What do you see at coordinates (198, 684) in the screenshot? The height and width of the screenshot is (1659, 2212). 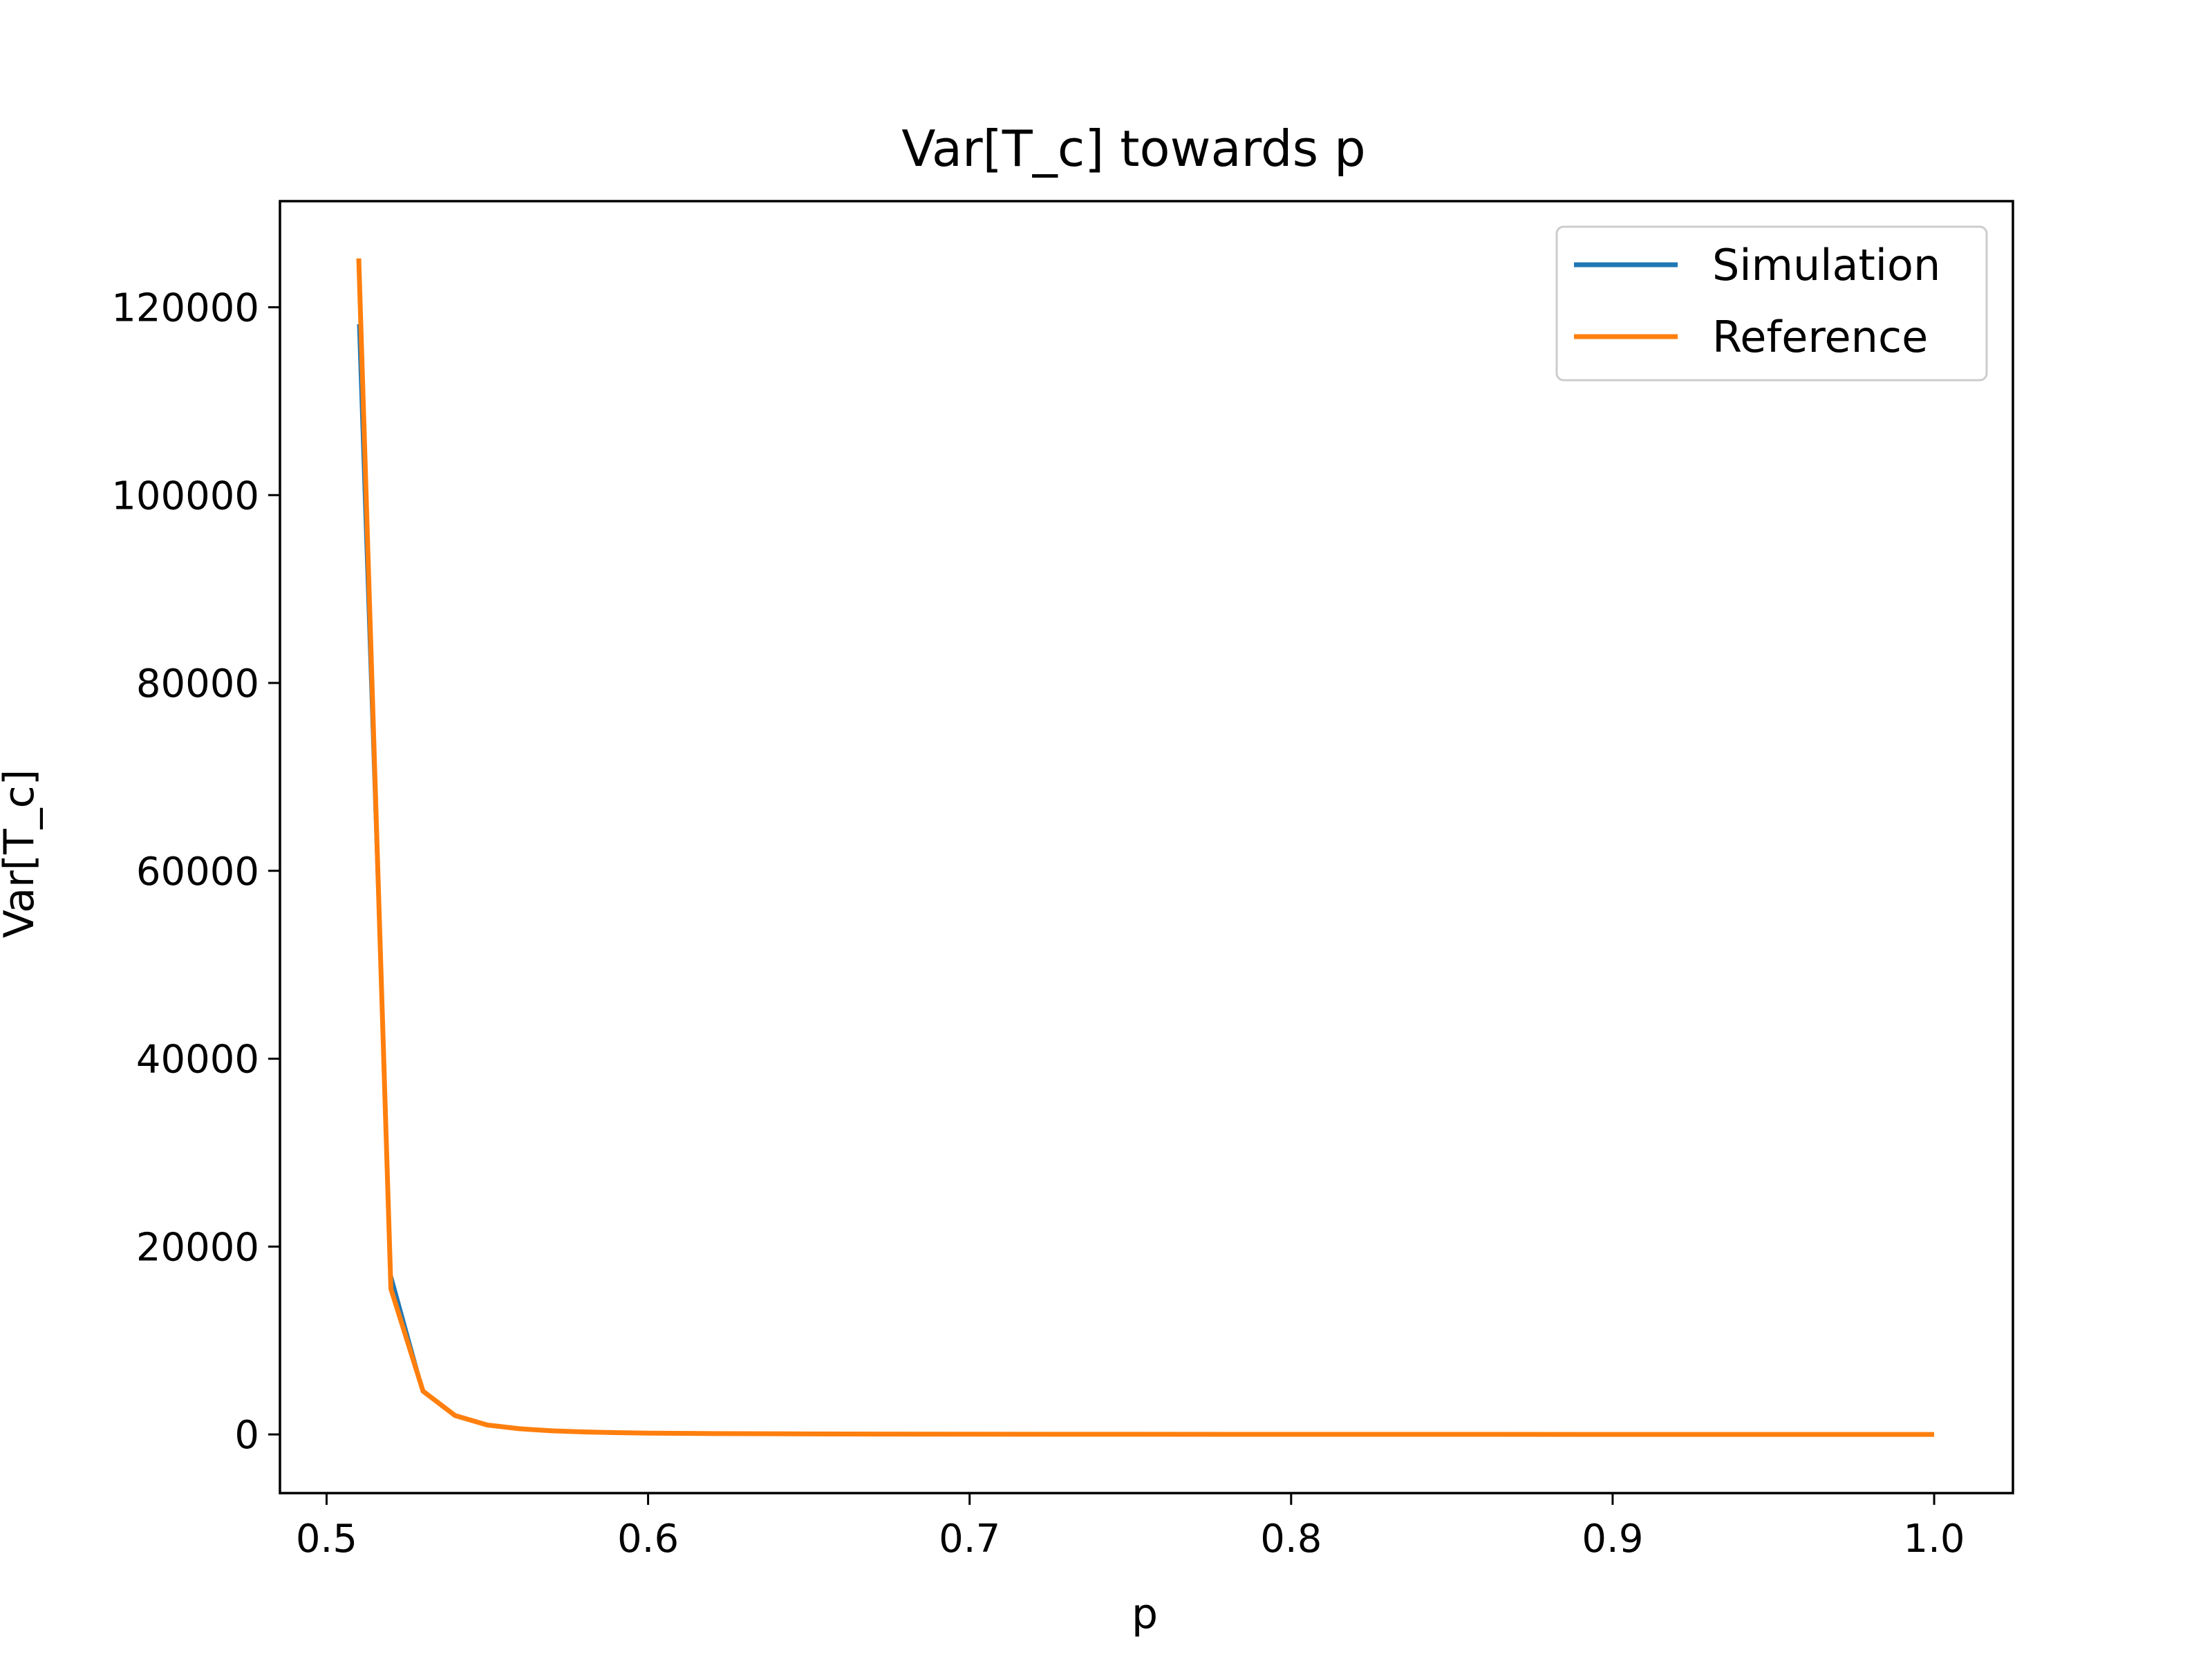 I see `y-tick-label: 80000` at bounding box center [198, 684].